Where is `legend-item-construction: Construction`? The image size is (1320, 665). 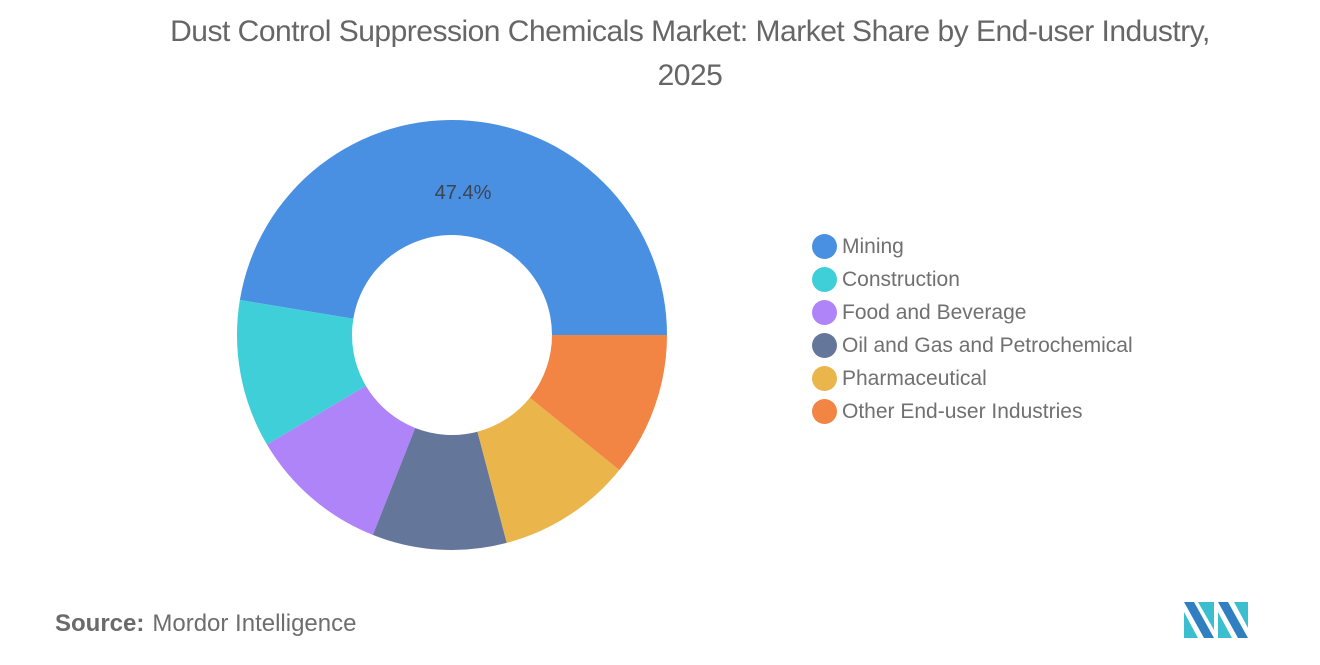
legend-item-construction: Construction is located at coordinates (972, 279).